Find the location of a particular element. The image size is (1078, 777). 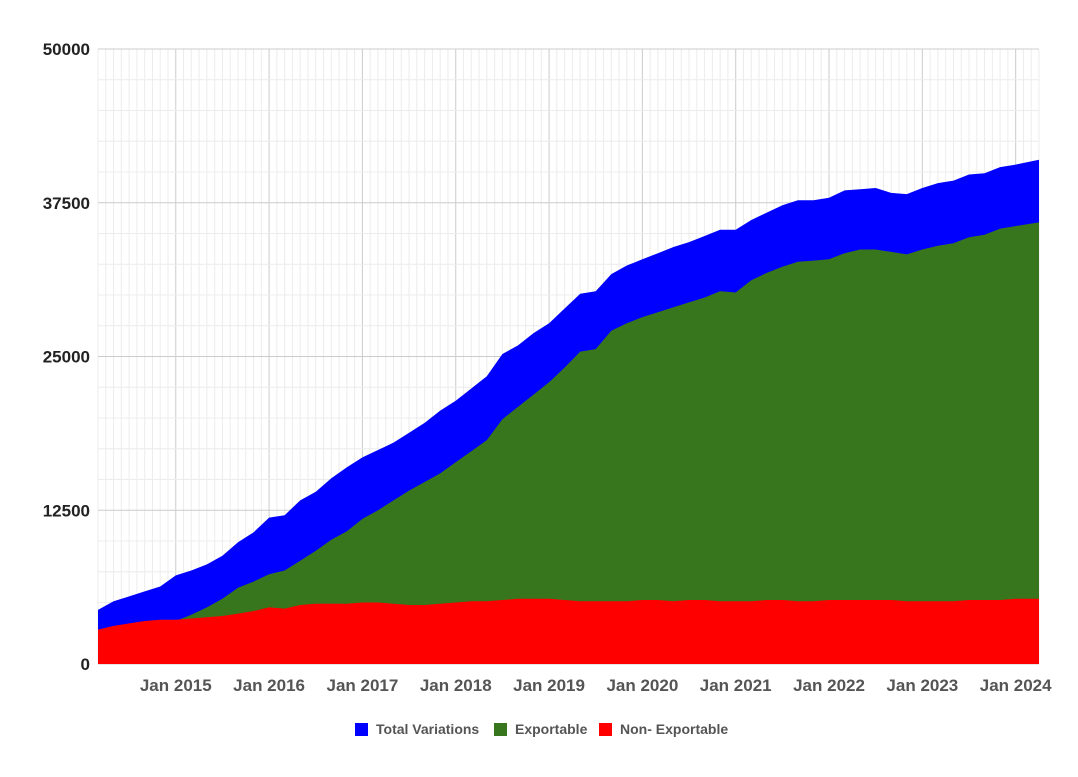

x-tick-label: Jan 2023 is located at coordinates (922, 685).